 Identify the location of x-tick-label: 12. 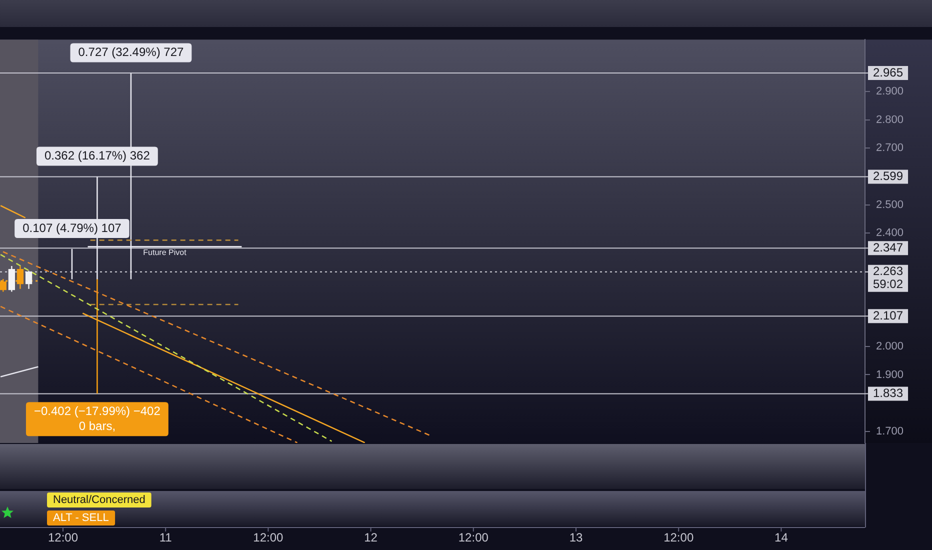
(371, 537).